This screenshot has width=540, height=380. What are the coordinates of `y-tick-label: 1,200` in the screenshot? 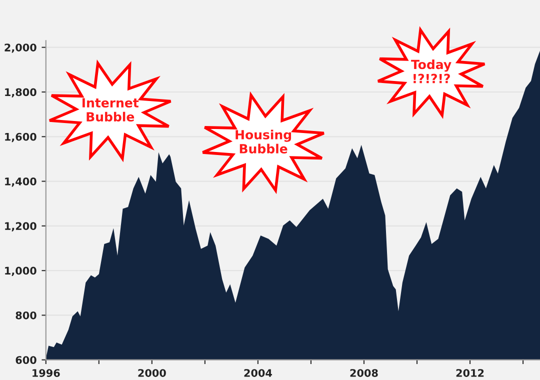 It's located at (20, 227).